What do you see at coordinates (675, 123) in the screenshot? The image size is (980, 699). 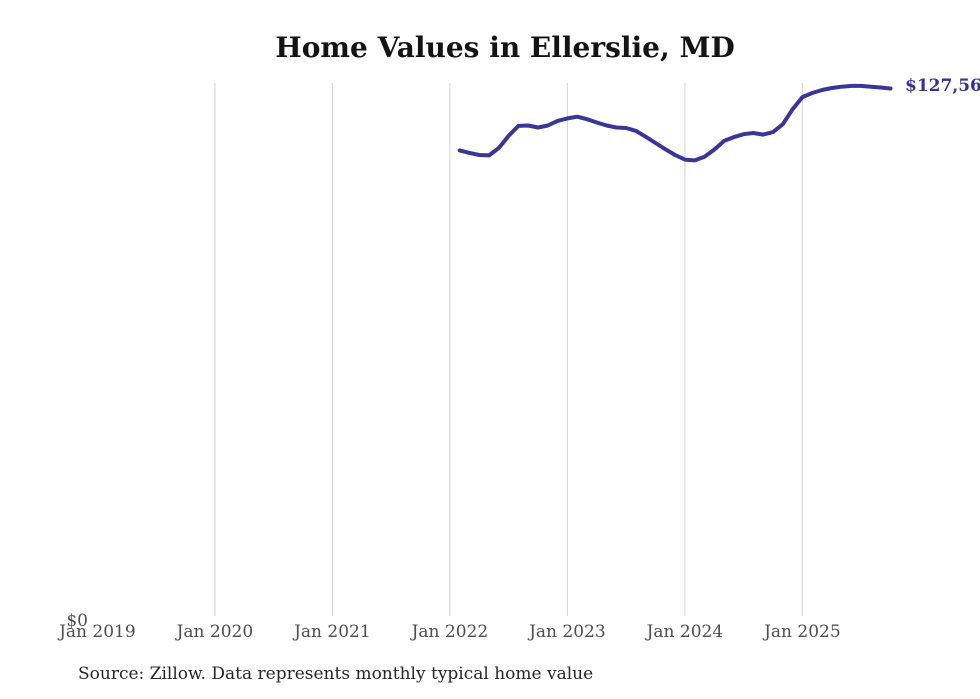 I see `home-value-line` at bounding box center [675, 123].